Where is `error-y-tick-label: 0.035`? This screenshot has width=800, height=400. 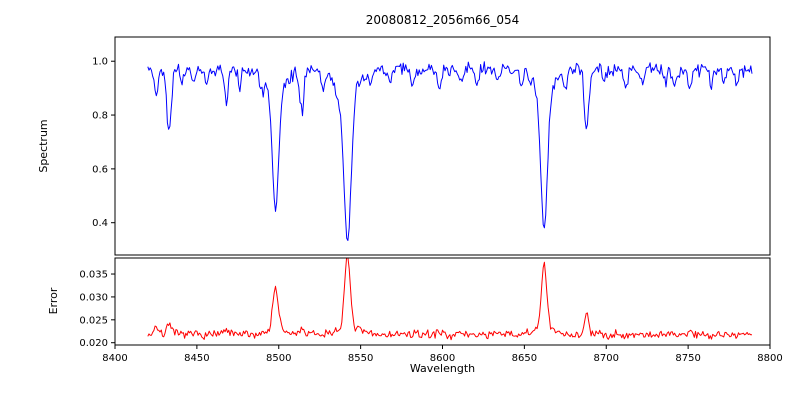 error-y-tick-label: 0.035 is located at coordinates (93, 275).